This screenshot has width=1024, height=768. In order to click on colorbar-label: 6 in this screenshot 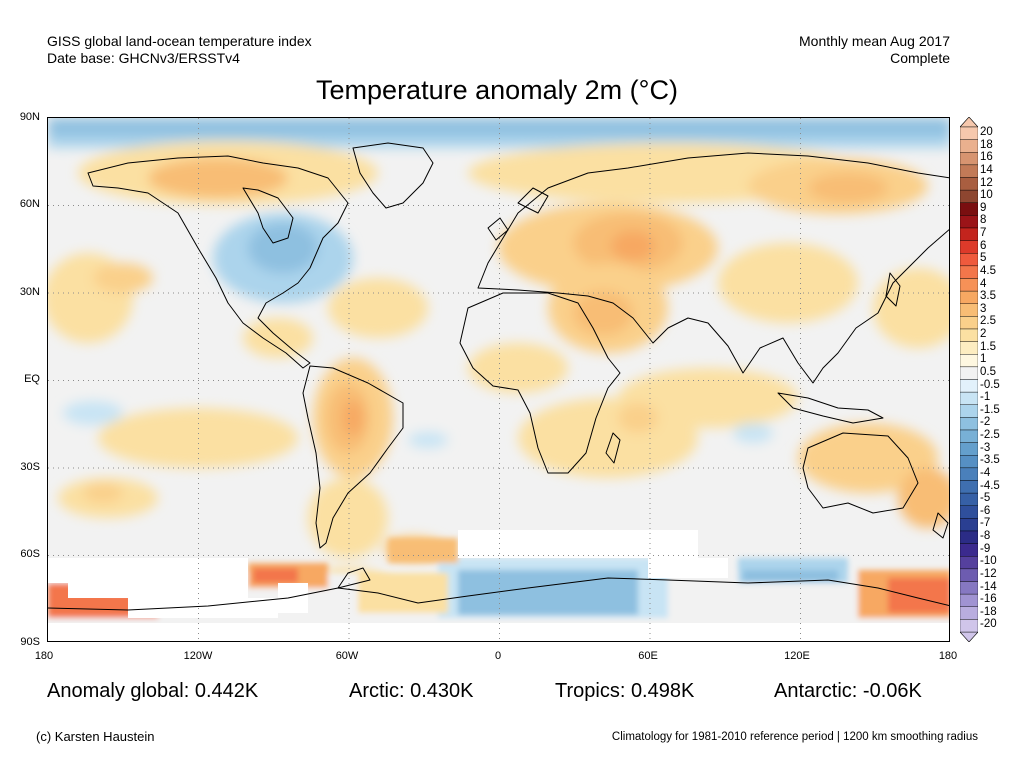, I will do `click(983, 245)`.